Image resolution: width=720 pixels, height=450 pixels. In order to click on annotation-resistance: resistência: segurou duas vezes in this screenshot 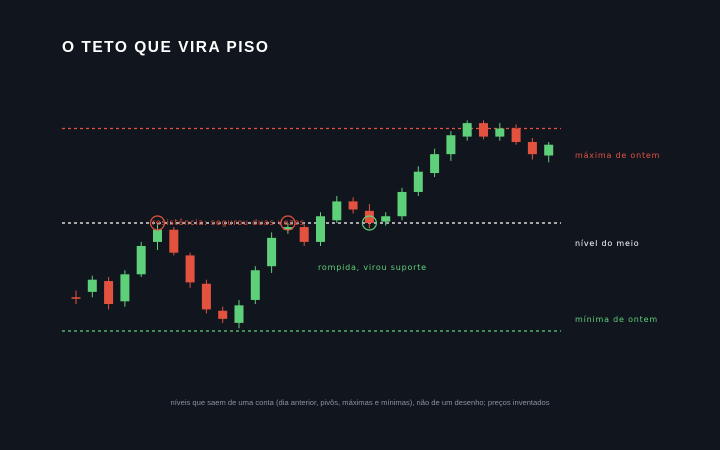, I will do `click(228, 222)`.